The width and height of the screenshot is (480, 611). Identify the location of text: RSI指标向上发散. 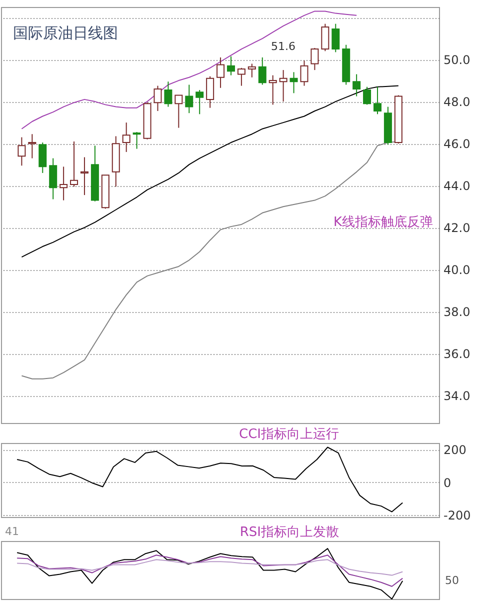
(289, 532).